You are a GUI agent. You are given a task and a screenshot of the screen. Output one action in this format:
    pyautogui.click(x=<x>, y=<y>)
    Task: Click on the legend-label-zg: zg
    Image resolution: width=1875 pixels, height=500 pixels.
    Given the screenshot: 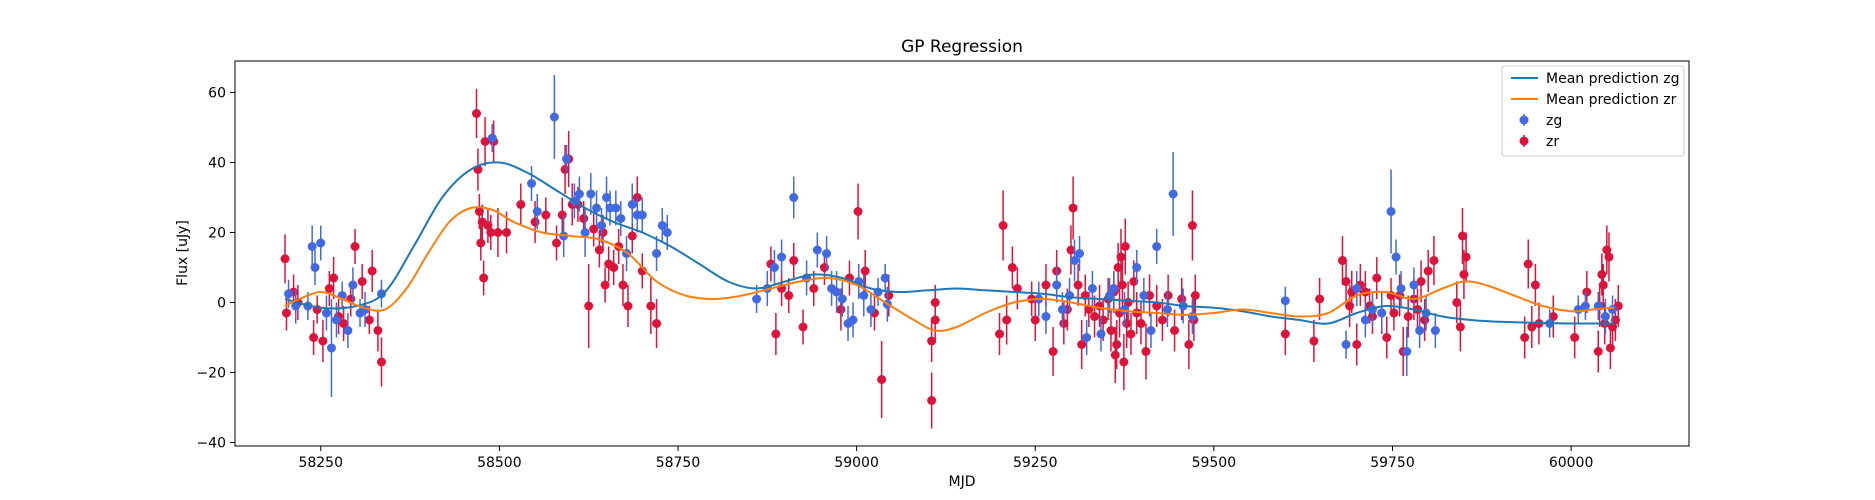 What is the action you would take?
    pyautogui.click(x=1554, y=121)
    